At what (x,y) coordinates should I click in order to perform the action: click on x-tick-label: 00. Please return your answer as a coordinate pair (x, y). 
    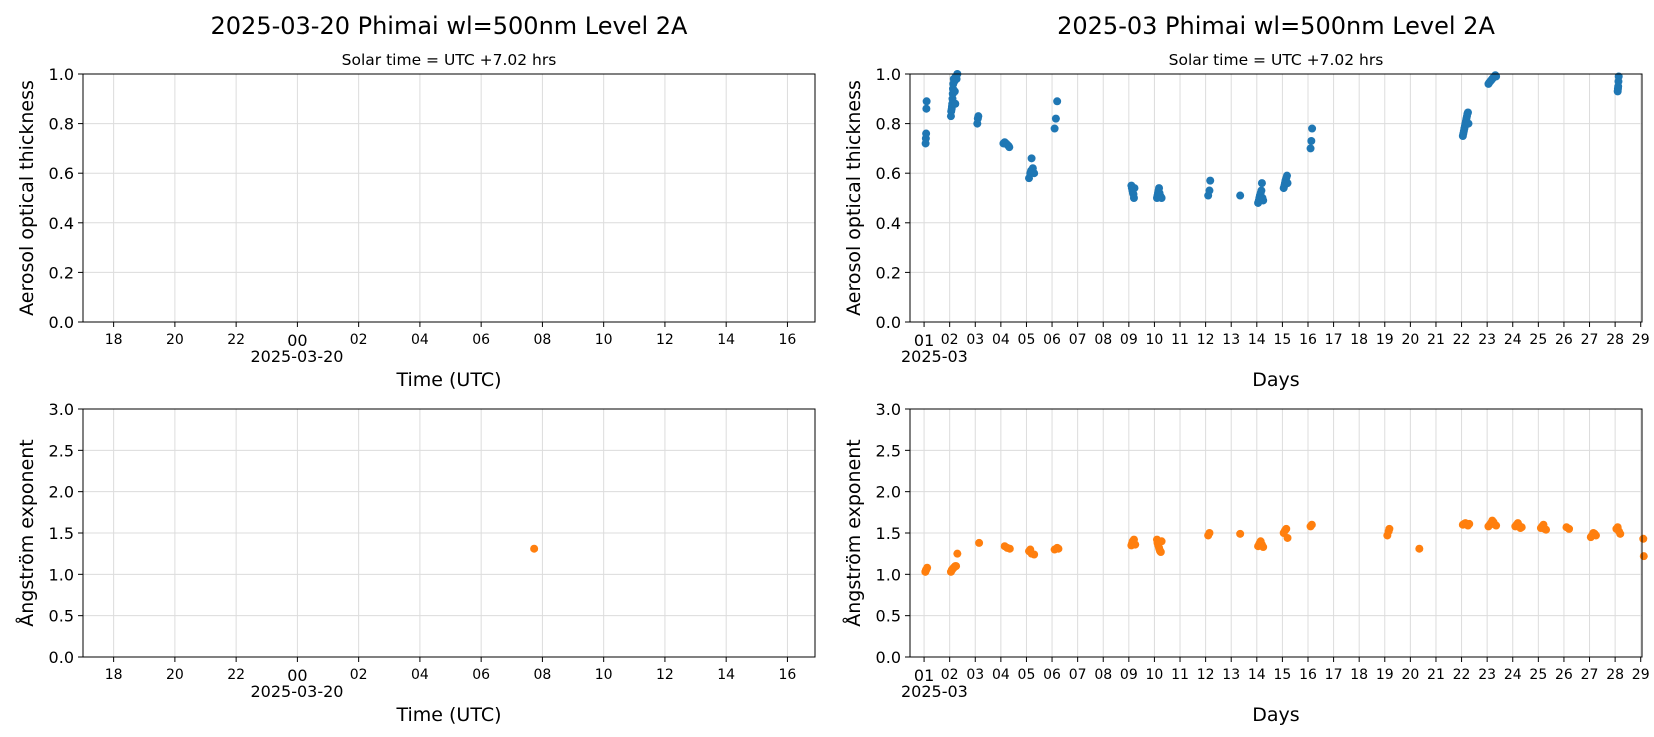
    Looking at the image, I should click on (297, 340).